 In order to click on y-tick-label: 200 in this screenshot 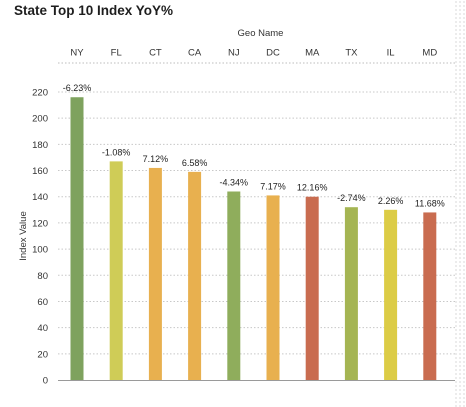, I will do `click(40, 119)`.